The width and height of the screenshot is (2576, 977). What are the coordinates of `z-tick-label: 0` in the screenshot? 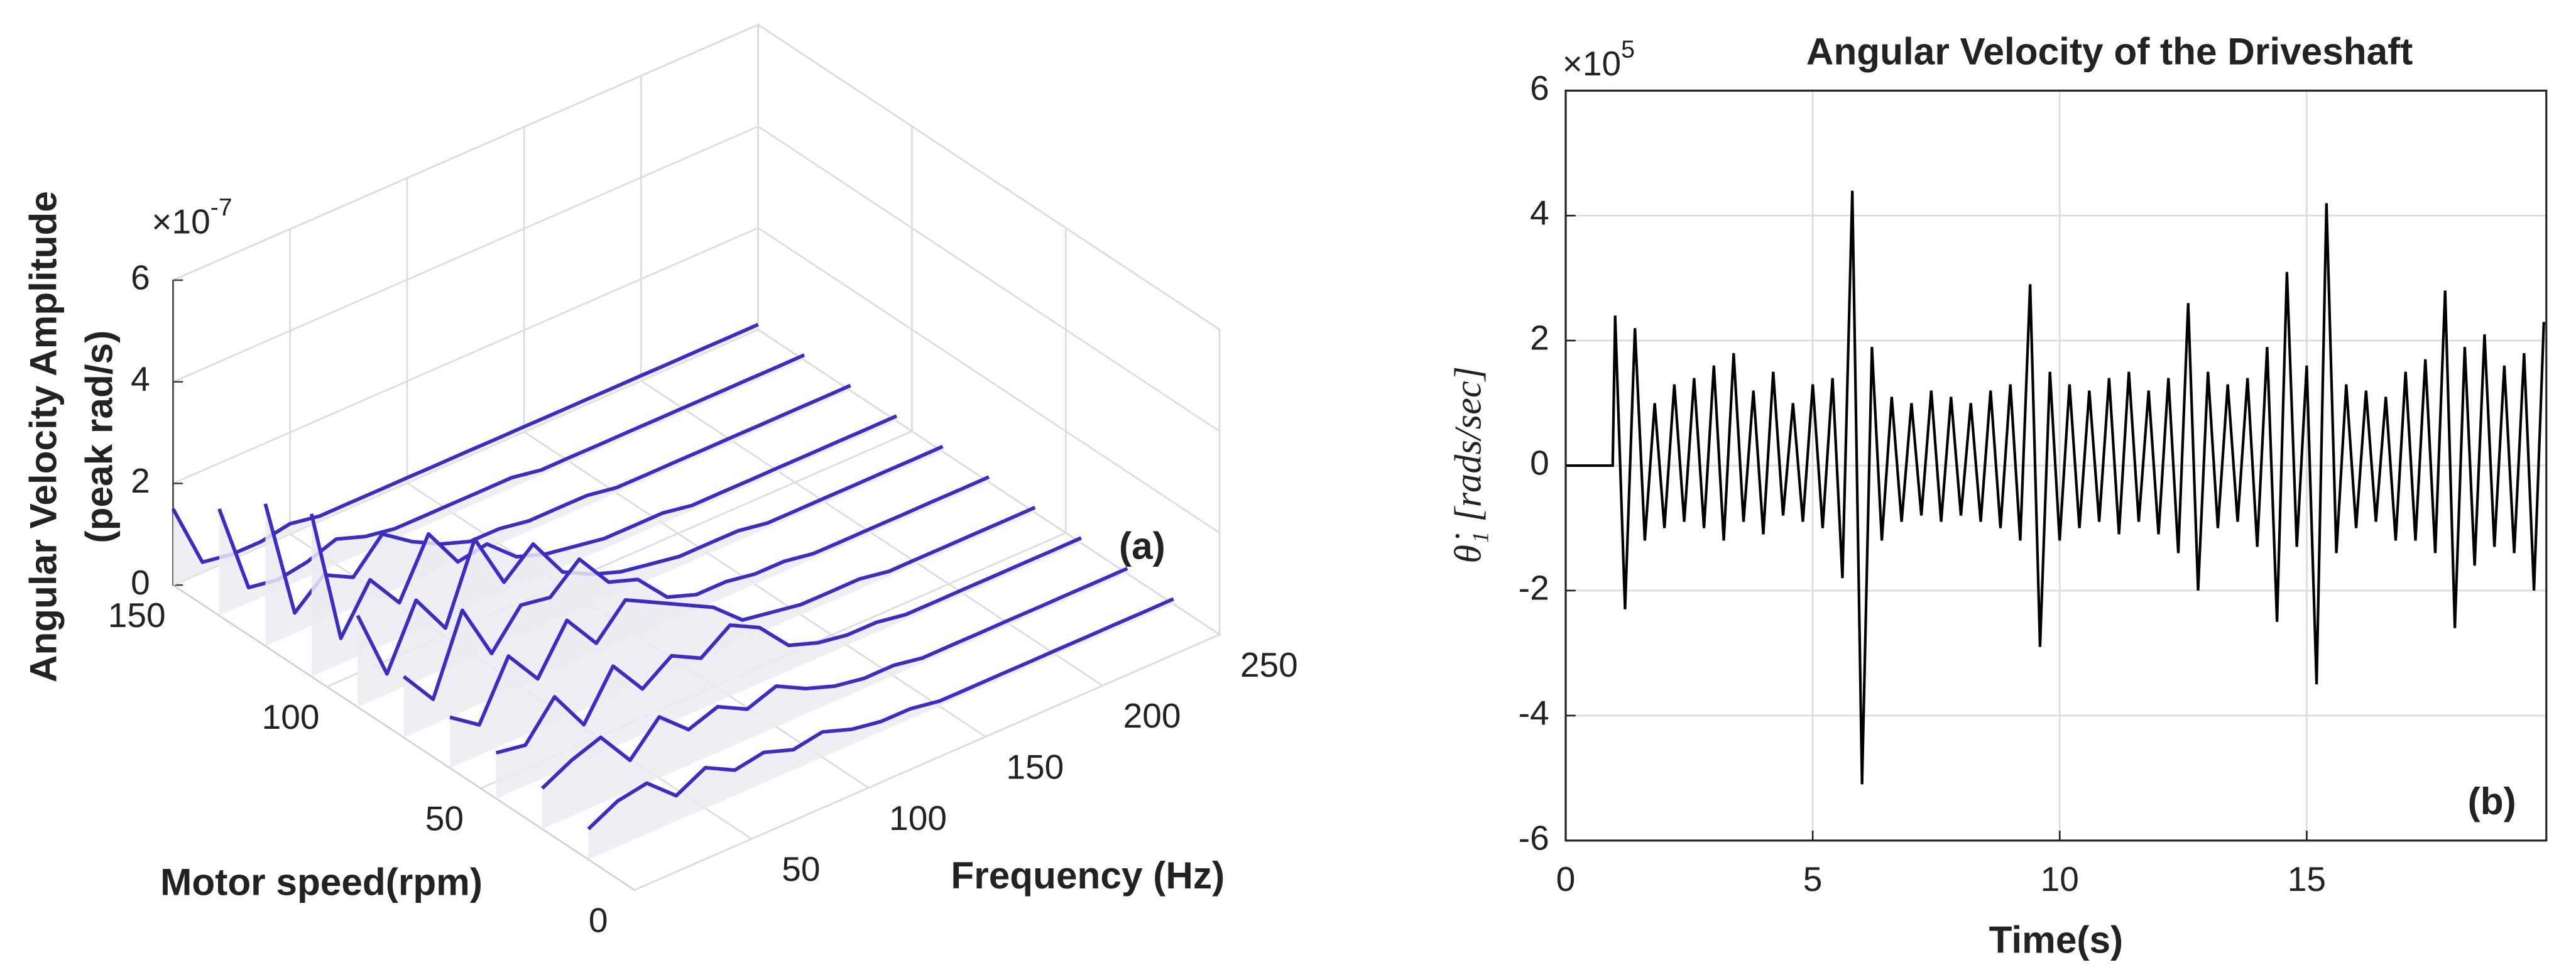 It's located at (140, 582).